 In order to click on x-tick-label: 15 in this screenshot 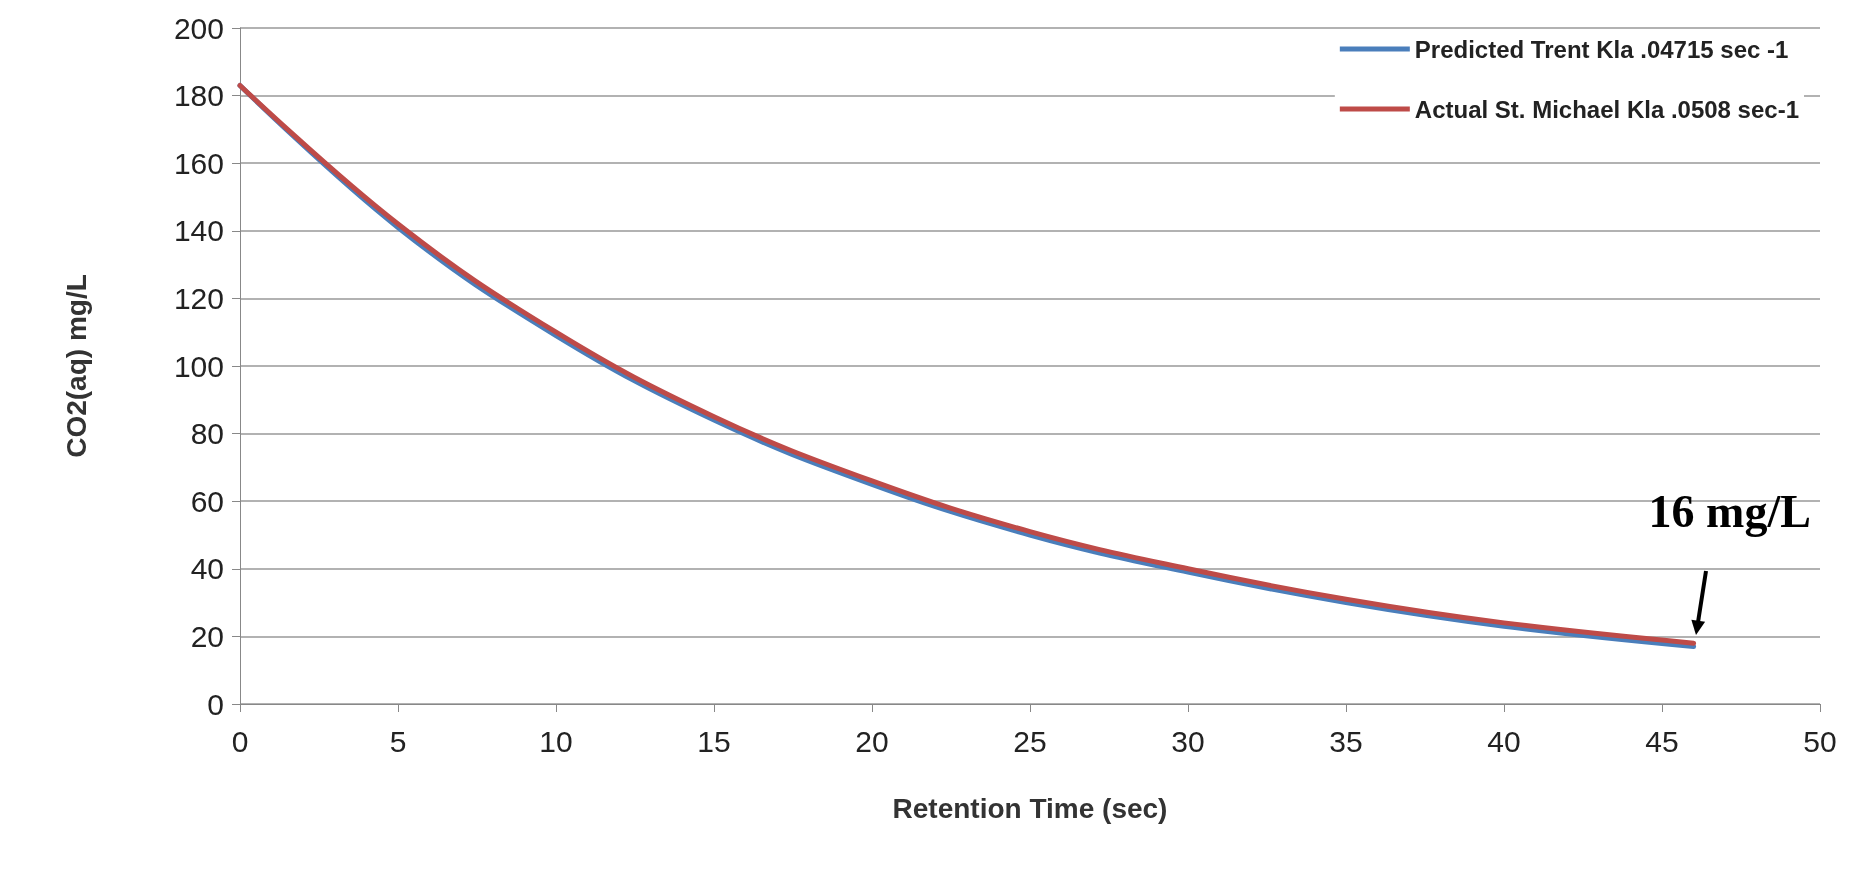, I will do `click(714, 741)`.